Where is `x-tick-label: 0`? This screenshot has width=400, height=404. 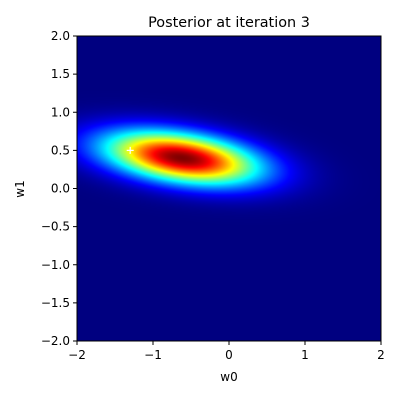
x-tick-label: 0 is located at coordinates (229, 355).